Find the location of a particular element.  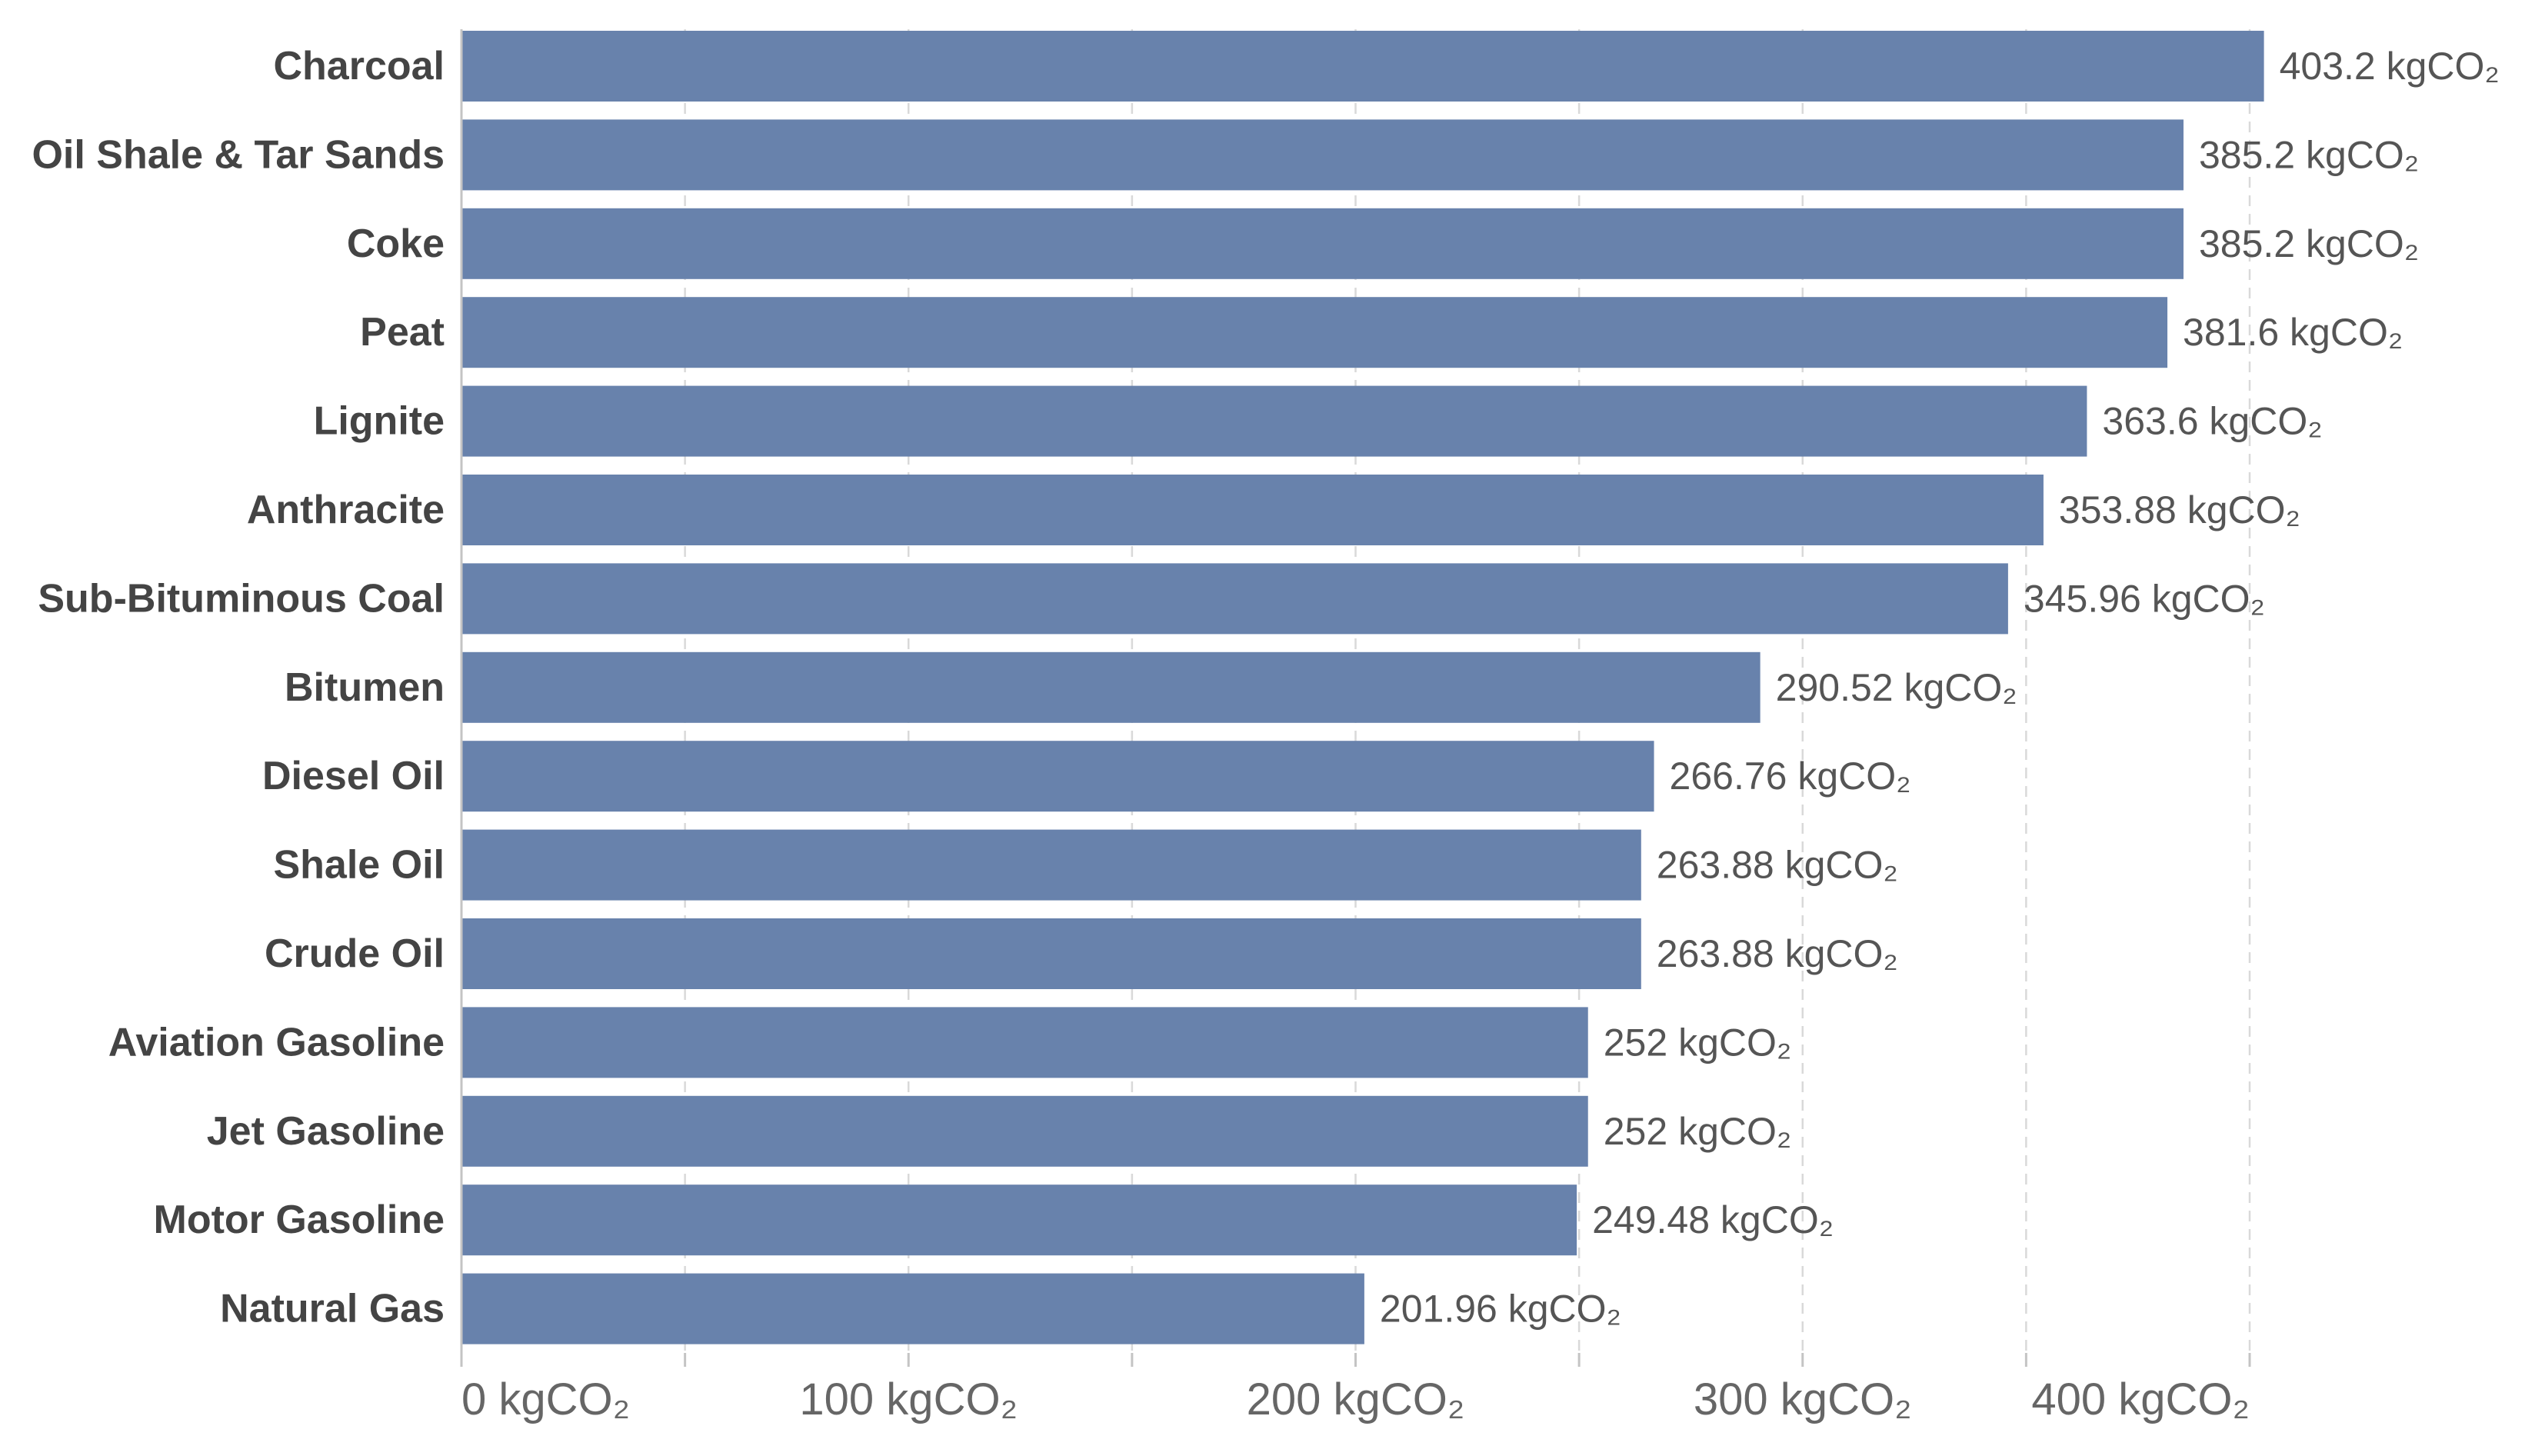

x-tick-label: 200 kgCO₂ is located at coordinates (1356, 1399).